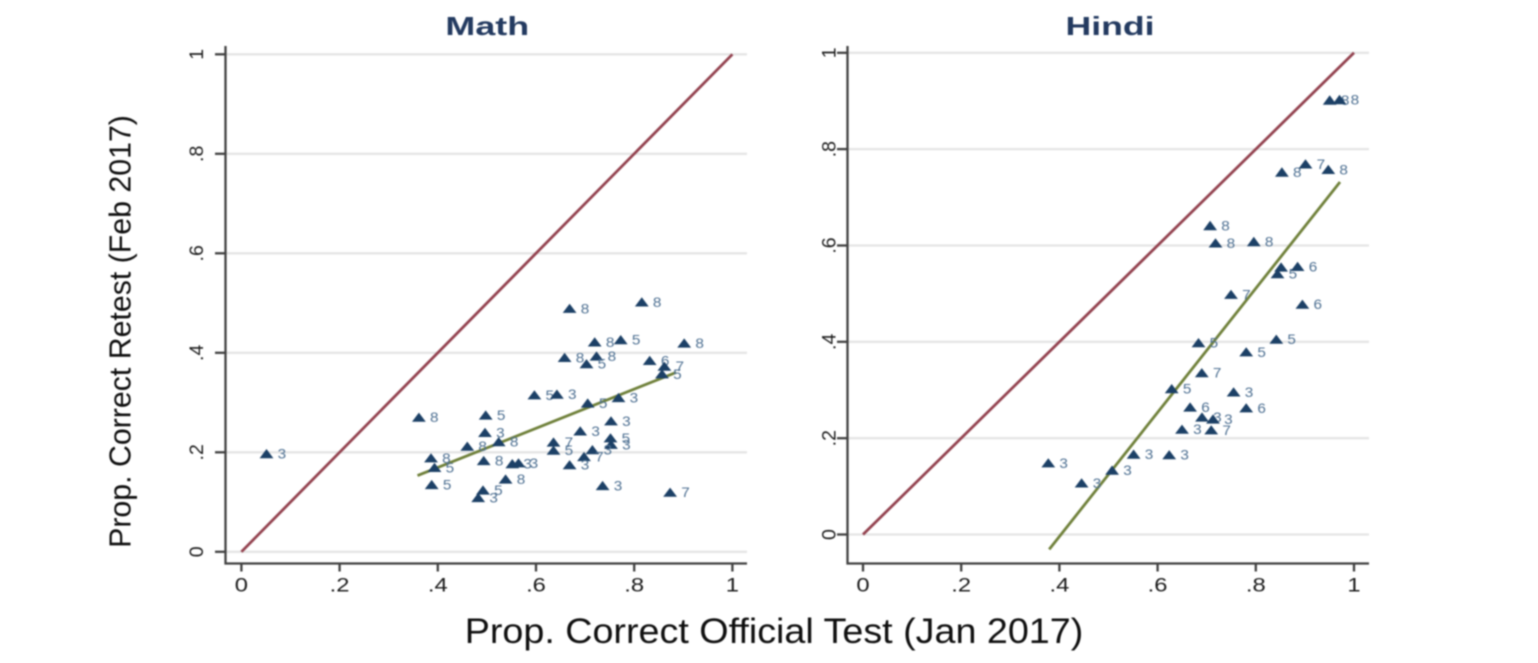 This screenshot has height=663, width=1538. What do you see at coordinates (487, 26) in the screenshot?
I see `svg-text: Math` at bounding box center [487, 26].